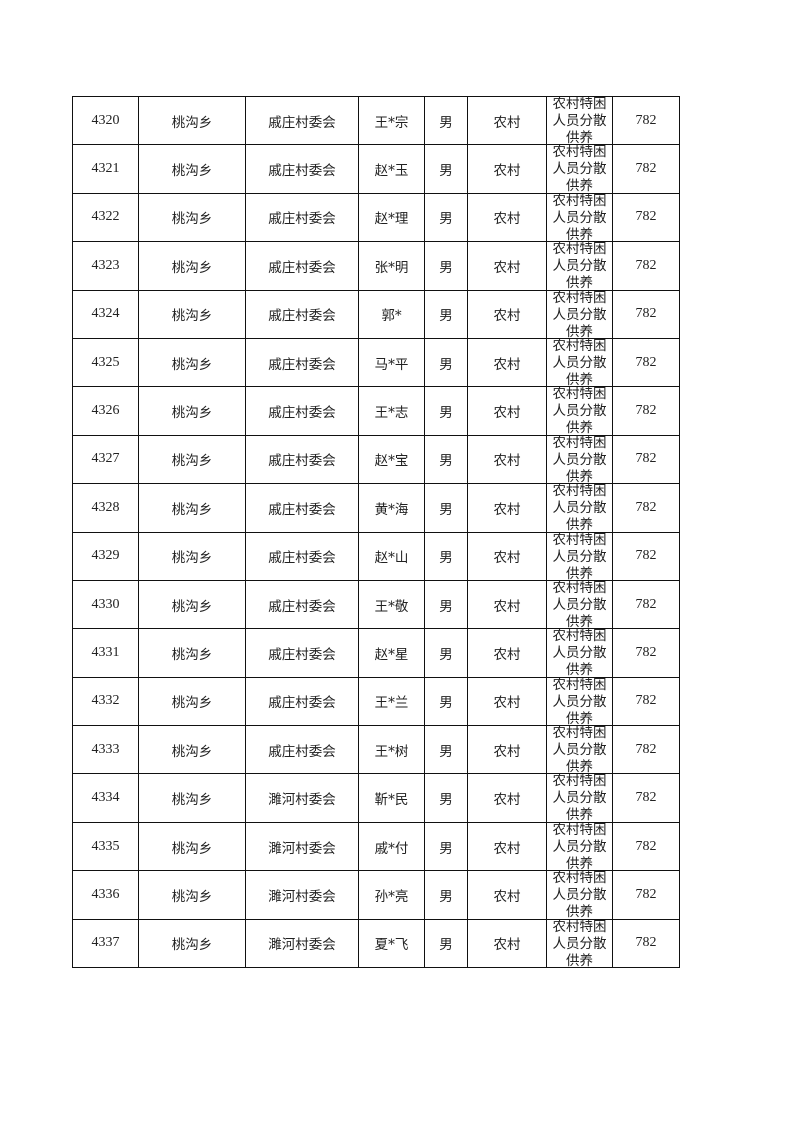 This screenshot has height=1122, width=793. Describe the element at coordinates (105, 508) in the screenshot. I see `row-number: 4328` at that location.